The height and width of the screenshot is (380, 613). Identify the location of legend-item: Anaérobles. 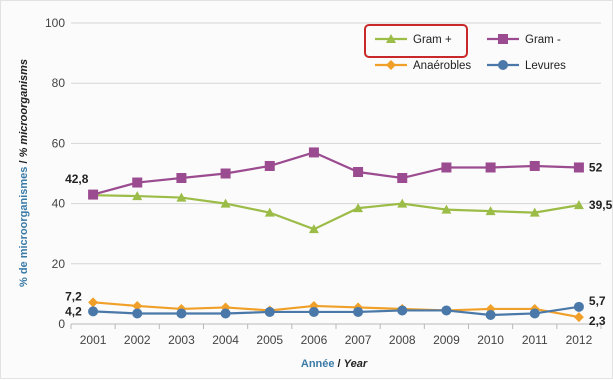
(423, 66).